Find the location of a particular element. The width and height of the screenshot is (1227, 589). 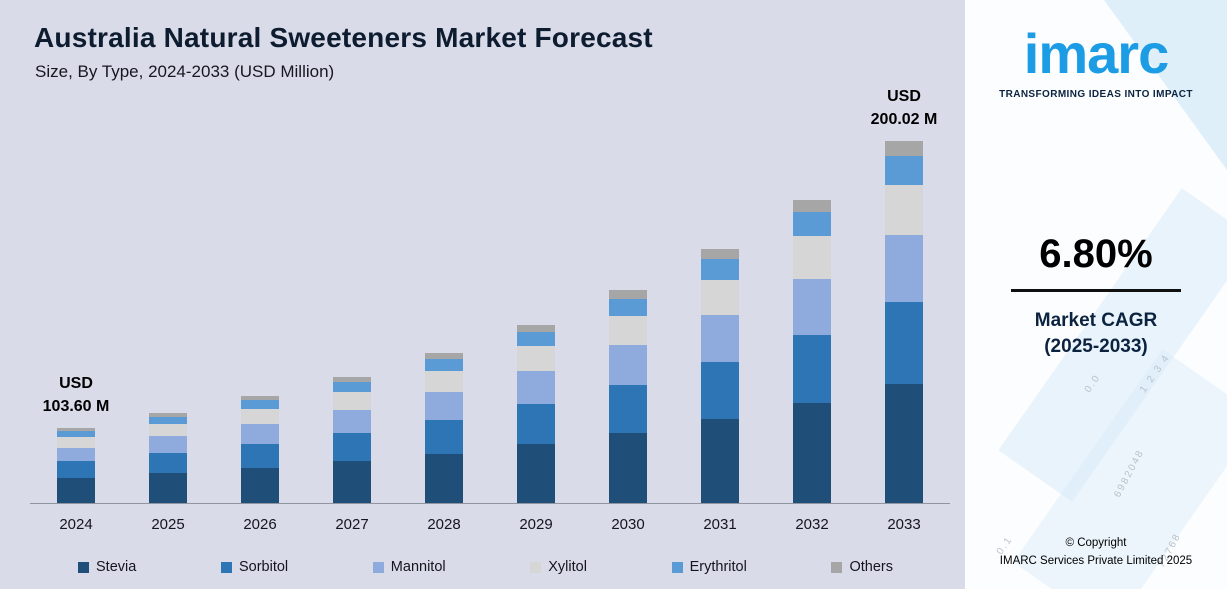

segment-xylitol-2031 is located at coordinates (720, 297).